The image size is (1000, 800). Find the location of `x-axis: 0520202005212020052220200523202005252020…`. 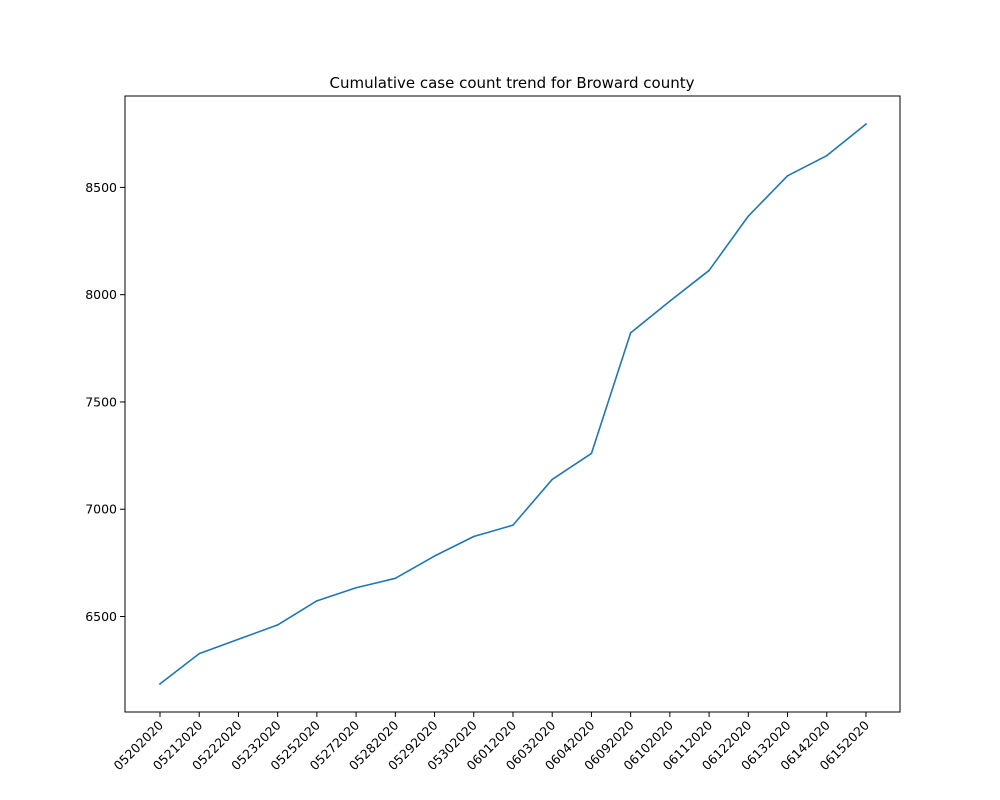

x-axis: 0520202005212020052220200523202005252020… is located at coordinates (491, 742).